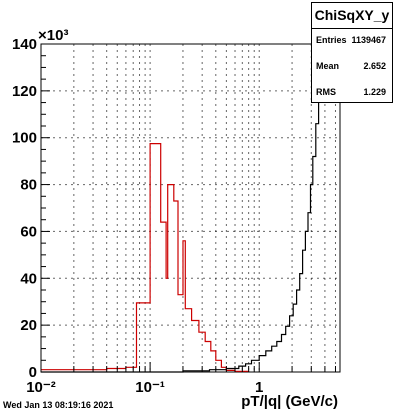 This screenshot has height=414, width=400. What do you see at coordinates (28, 185) in the screenshot?
I see `y-tick-label: 80` at bounding box center [28, 185].